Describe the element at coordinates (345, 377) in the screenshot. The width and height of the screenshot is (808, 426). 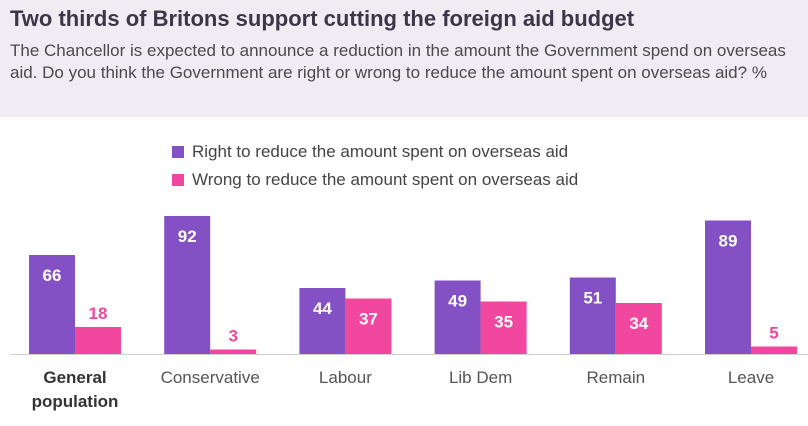
I see `category-label-labour: Labour` at that location.